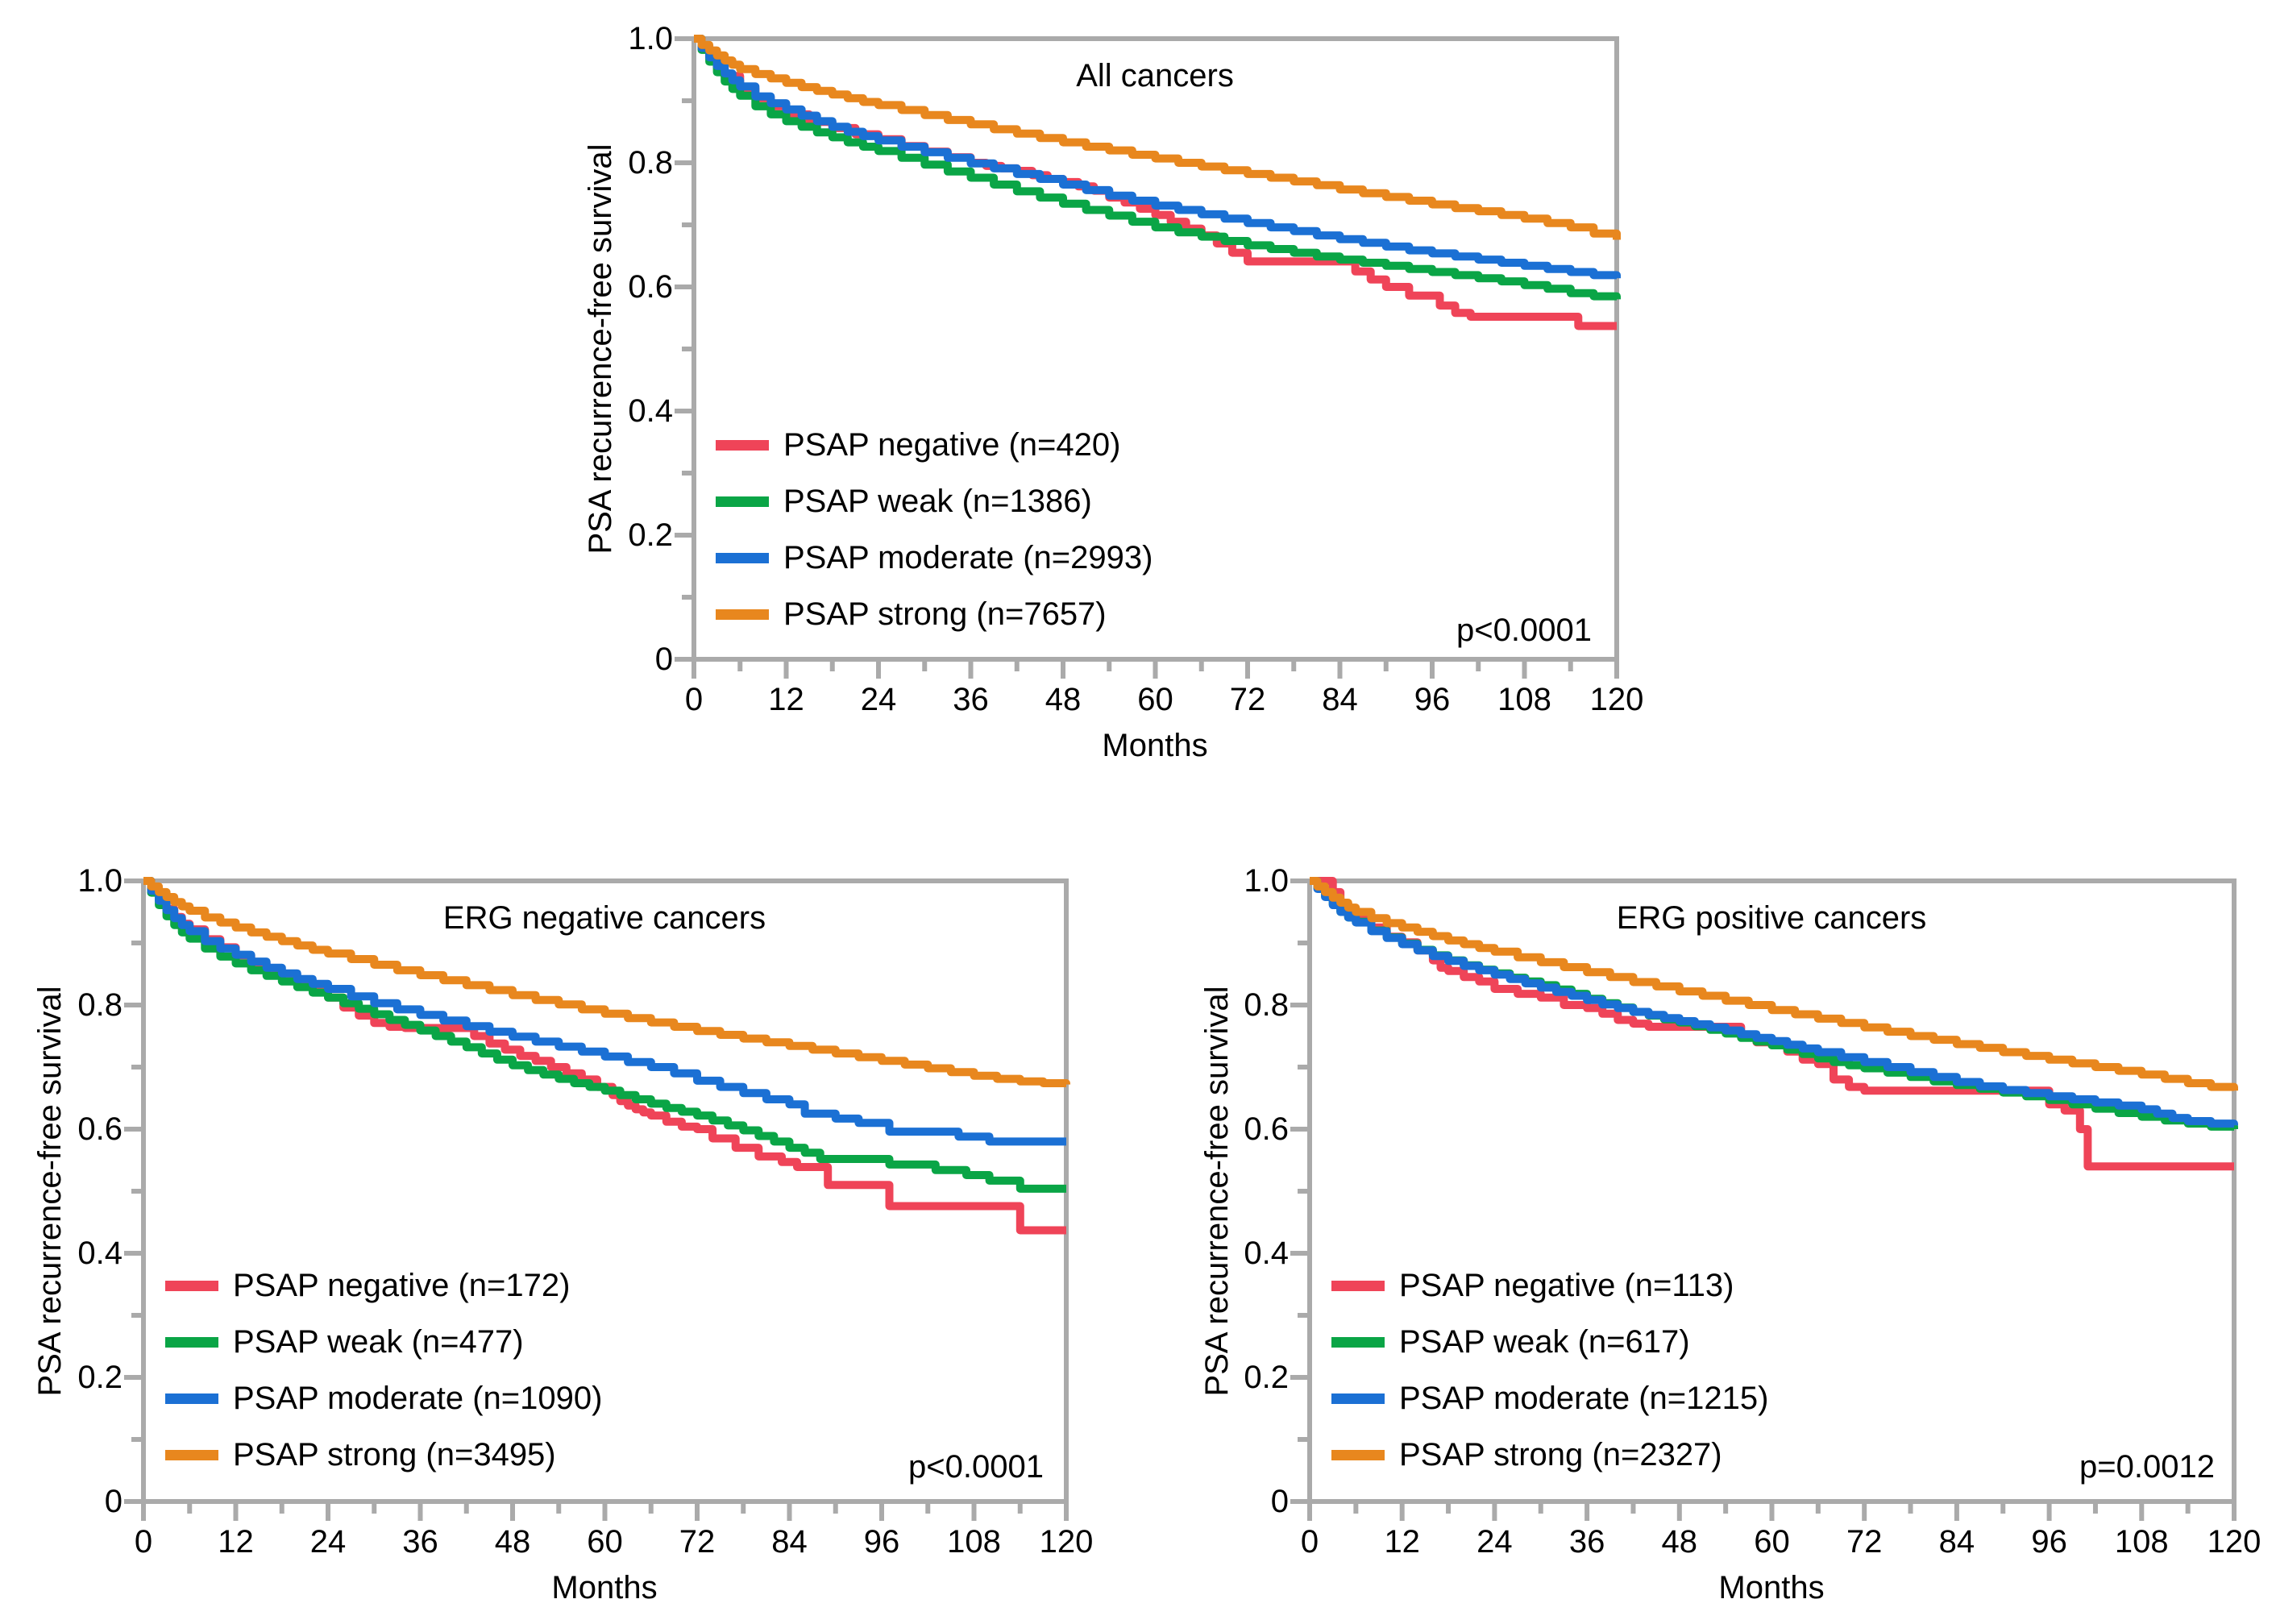 This screenshot has width=2276, height=1624. I want to click on p-value: p=0.0012, so click(2147, 1467).